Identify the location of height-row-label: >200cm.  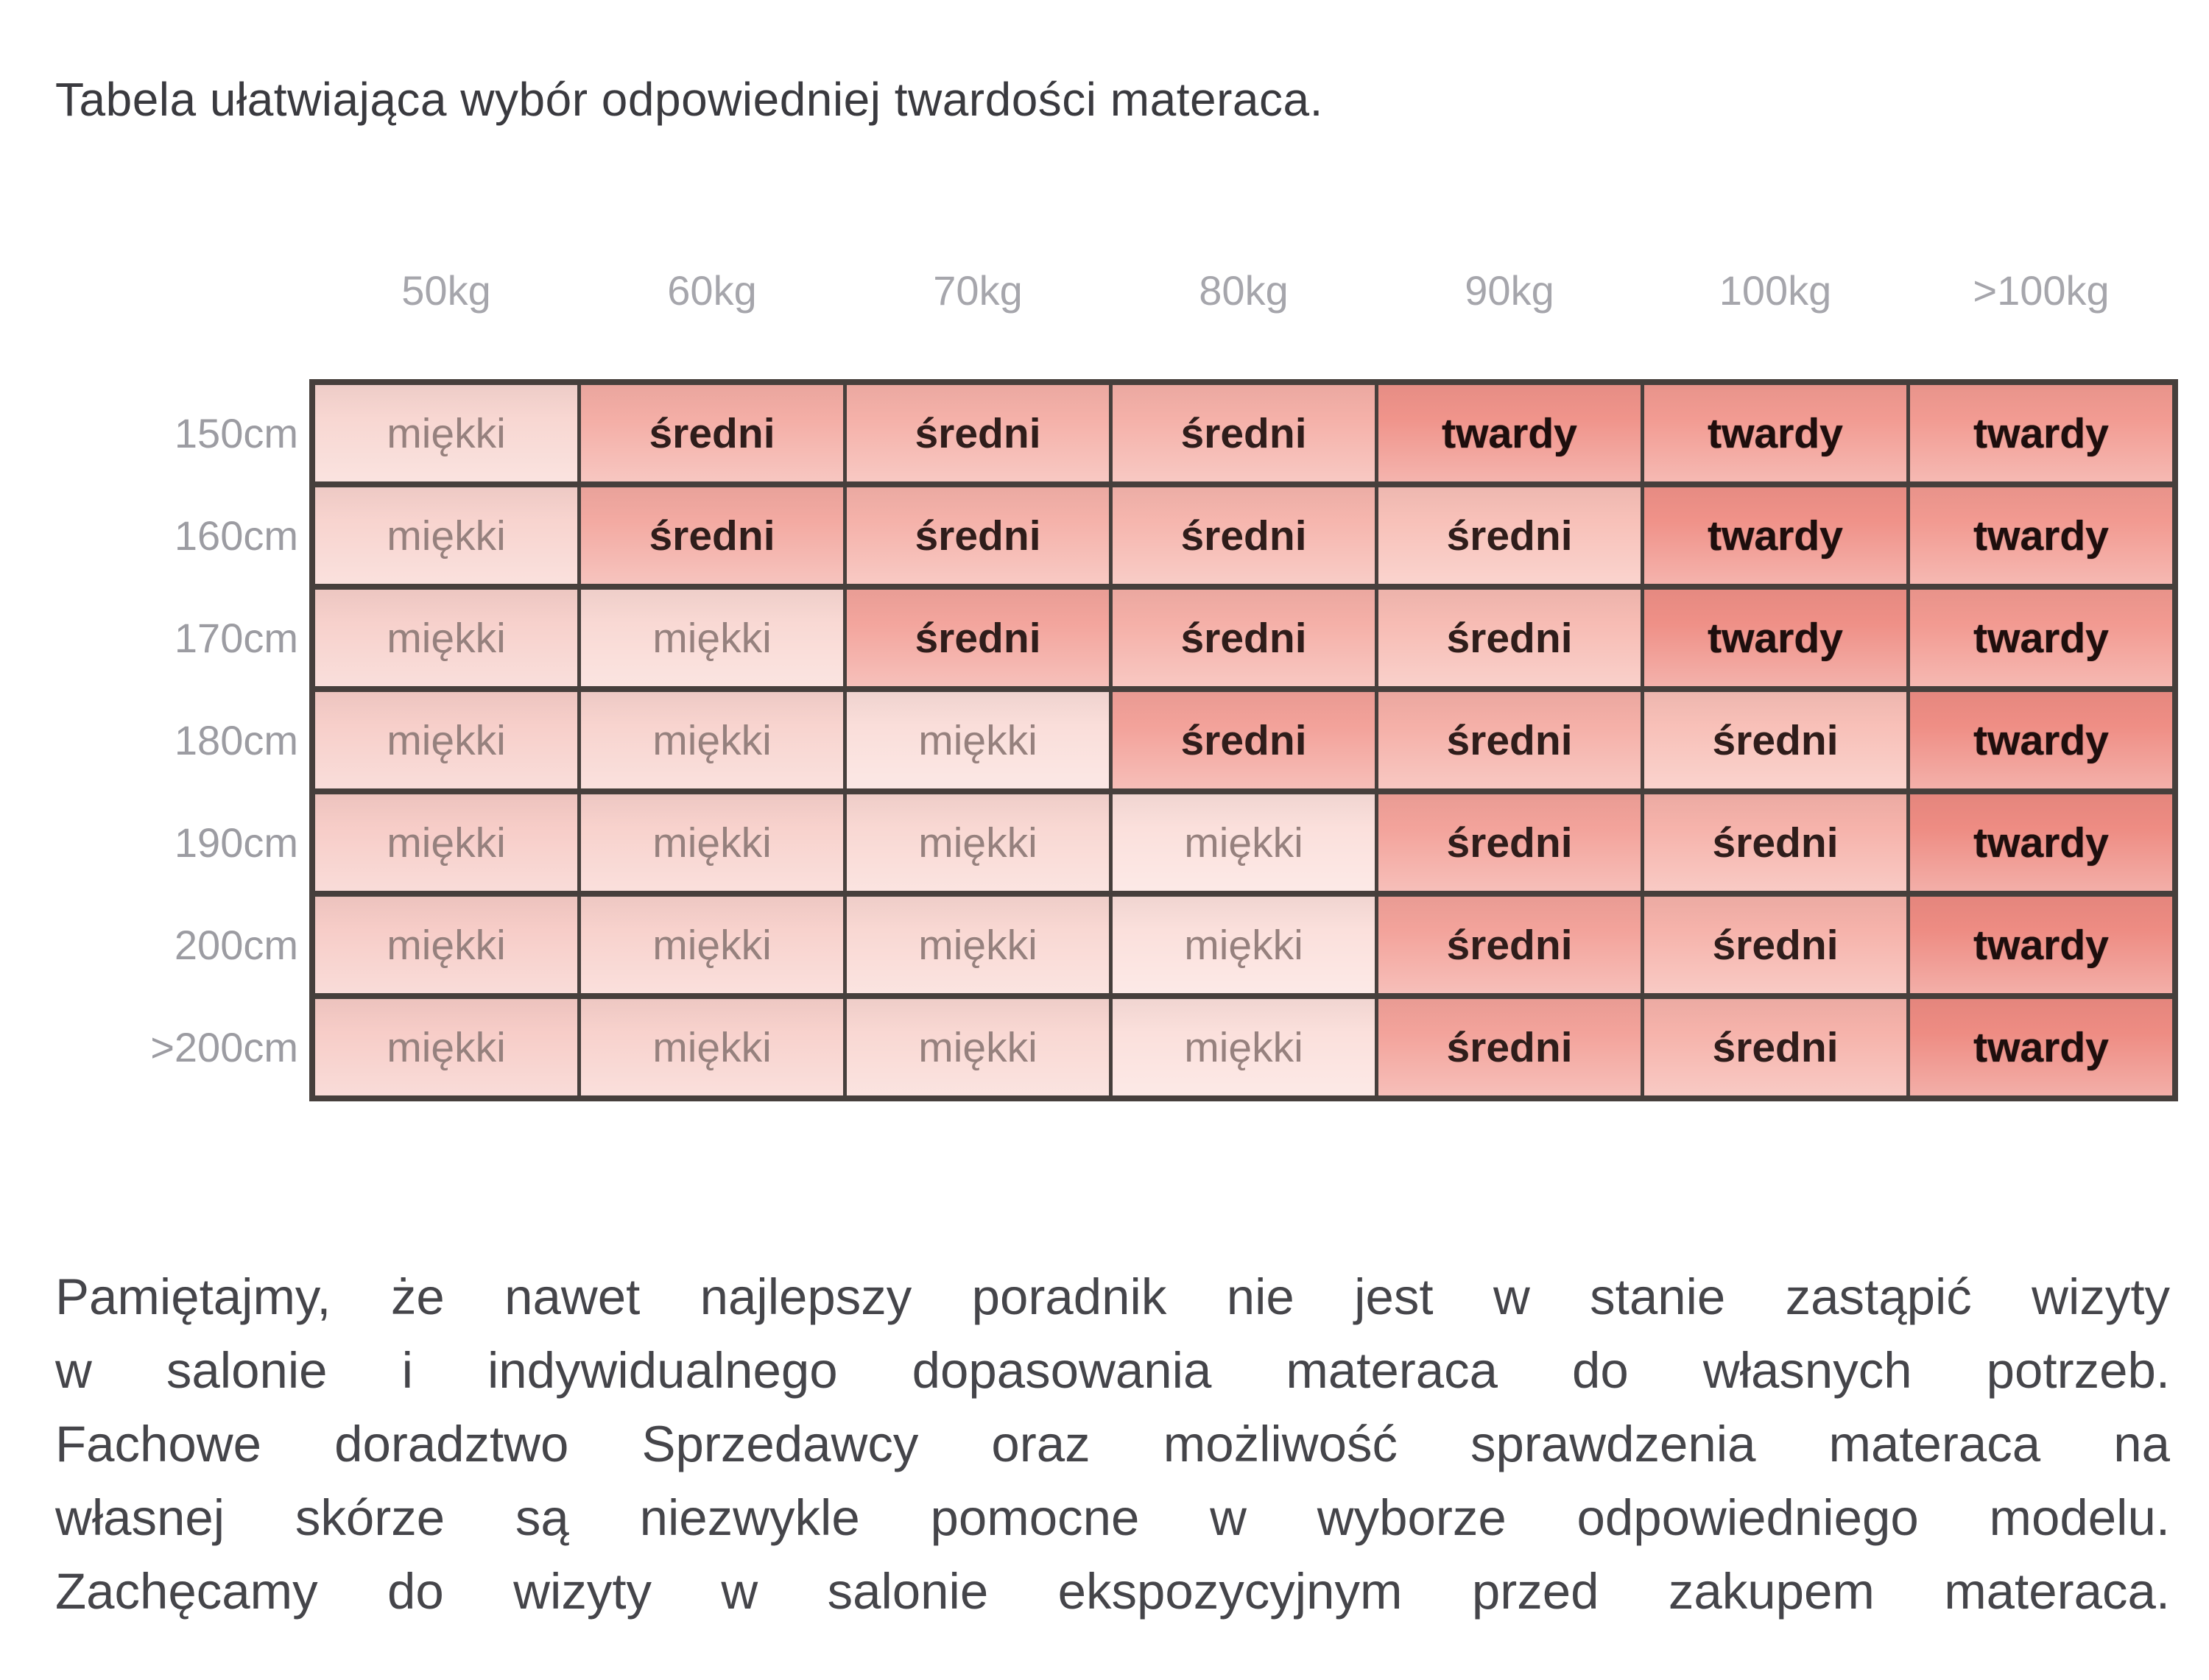
(224, 1047).